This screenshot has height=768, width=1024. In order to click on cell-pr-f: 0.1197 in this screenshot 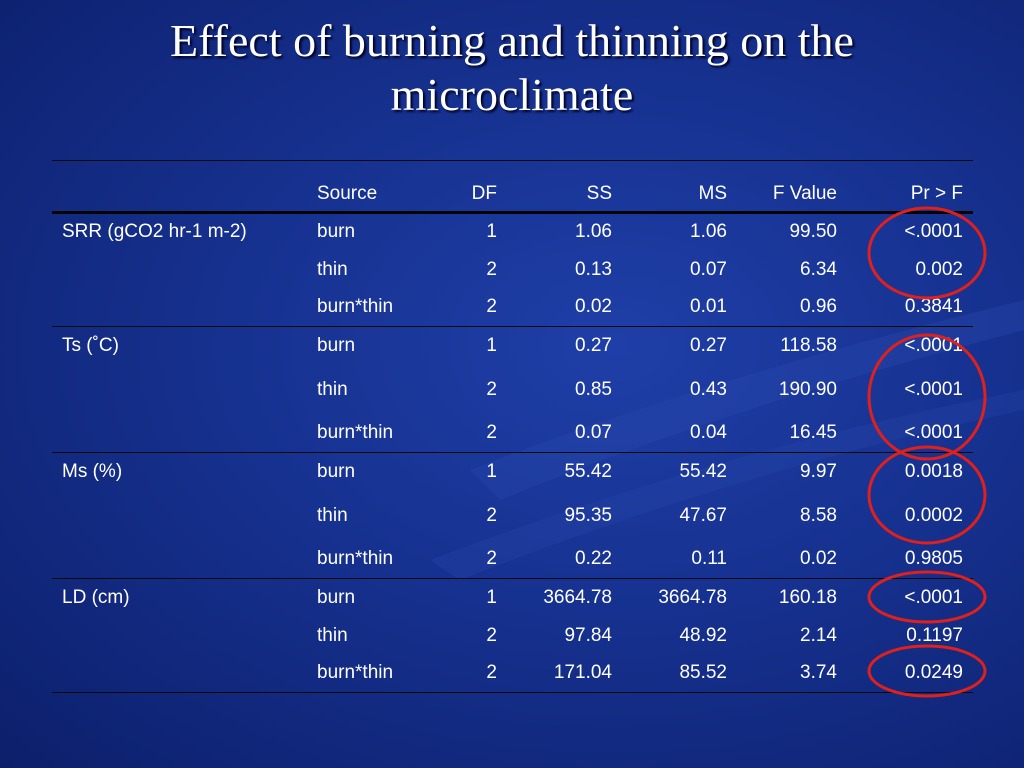, I will do `click(934, 635)`.